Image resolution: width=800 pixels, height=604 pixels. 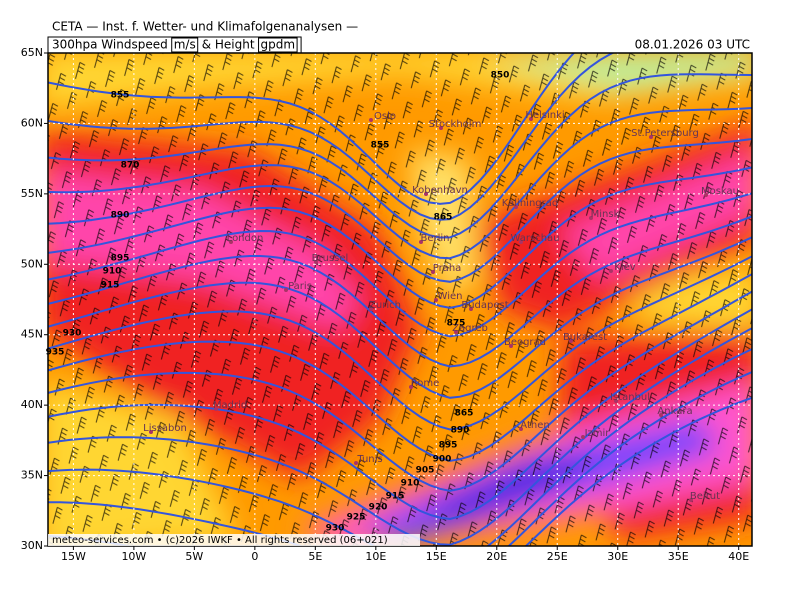 I want to click on city-label: Athen, so click(x=534, y=425).